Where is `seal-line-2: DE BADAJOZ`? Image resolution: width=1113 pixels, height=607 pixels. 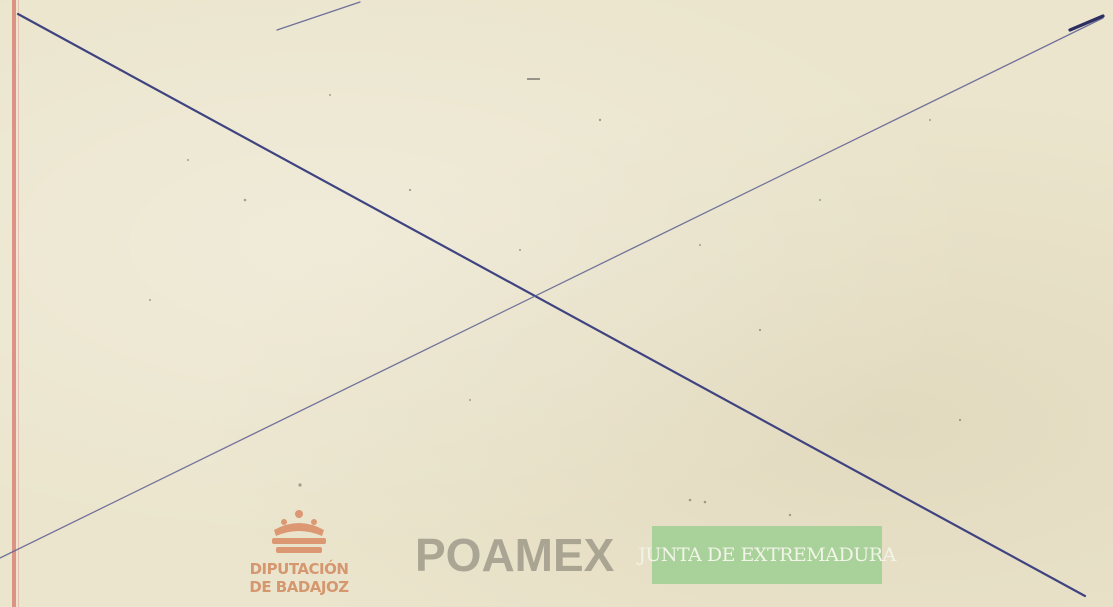 seal-line-2: DE BADAJOZ is located at coordinates (299, 587).